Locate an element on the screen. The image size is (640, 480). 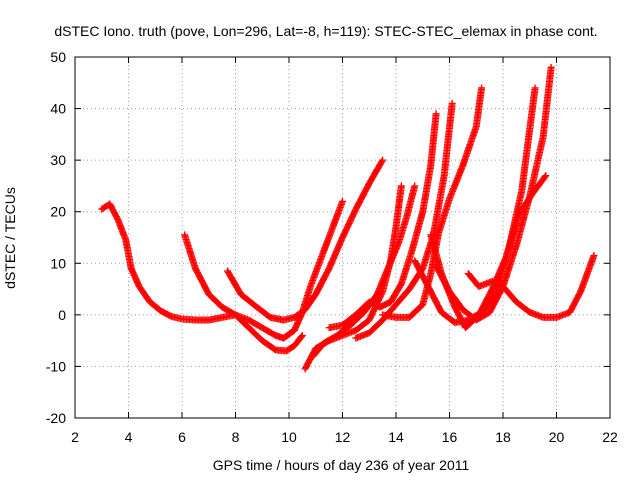
y-tick-label: 50 is located at coordinates (58, 57).